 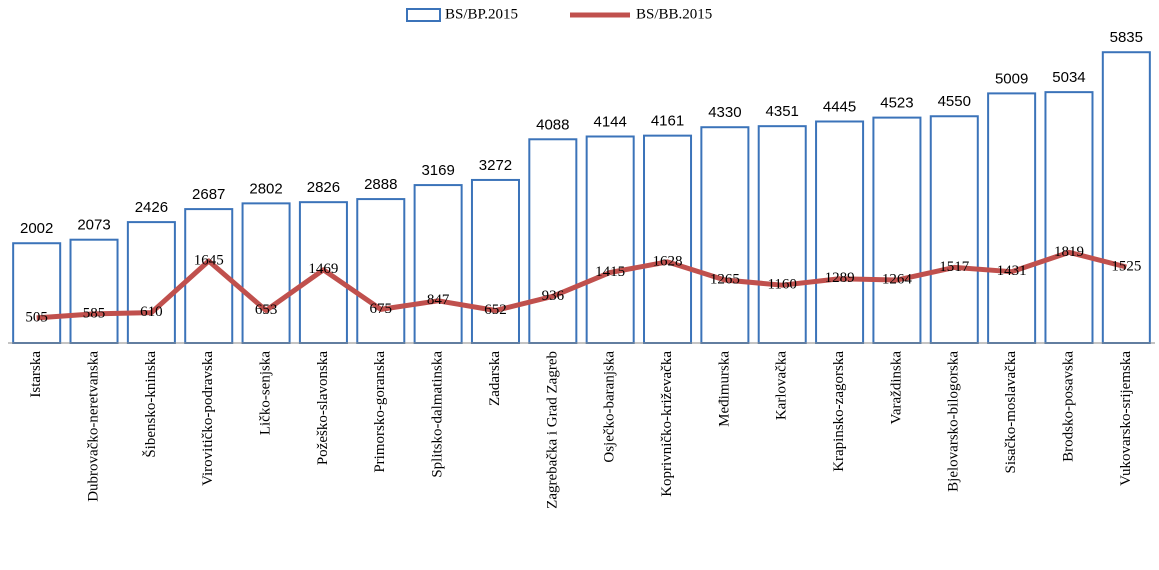 What do you see at coordinates (610, 407) in the screenshot?
I see `x-tick-label: Osječko-baranjska` at bounding box center [610, 407].